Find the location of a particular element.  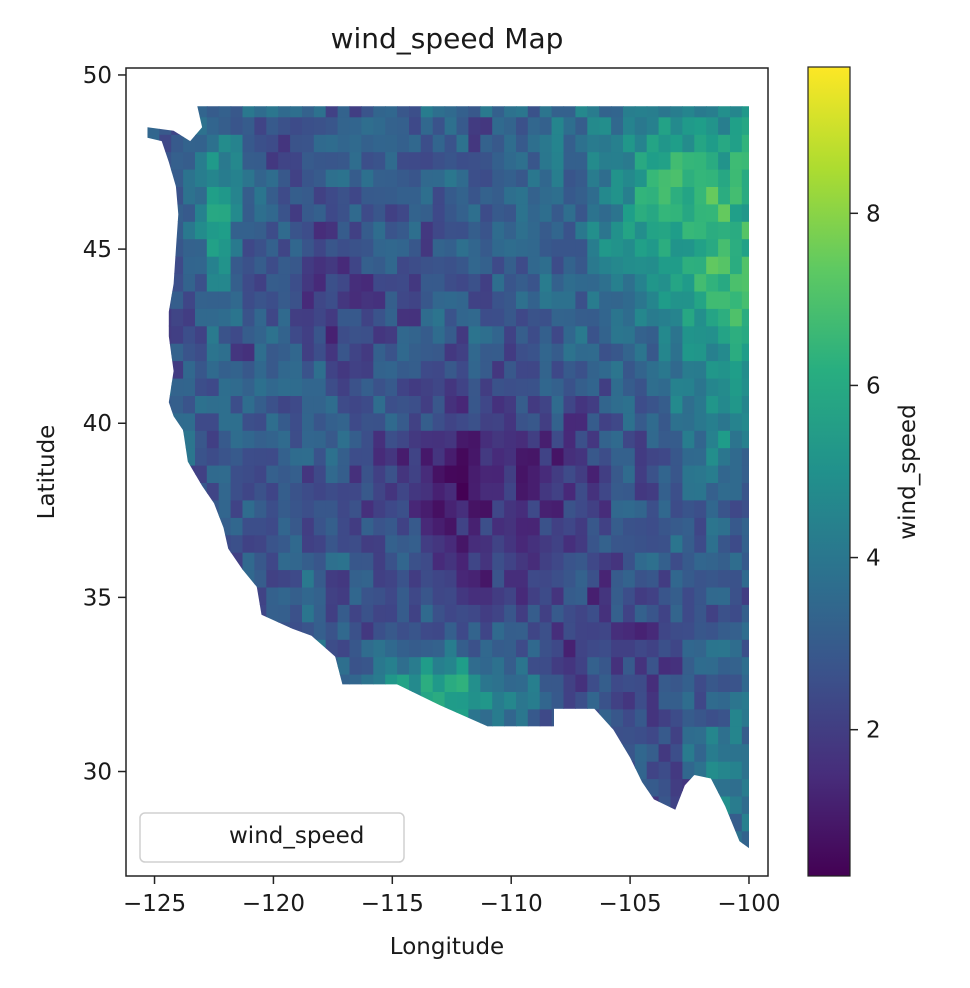

legend-box is located at coordinates (272, 837).